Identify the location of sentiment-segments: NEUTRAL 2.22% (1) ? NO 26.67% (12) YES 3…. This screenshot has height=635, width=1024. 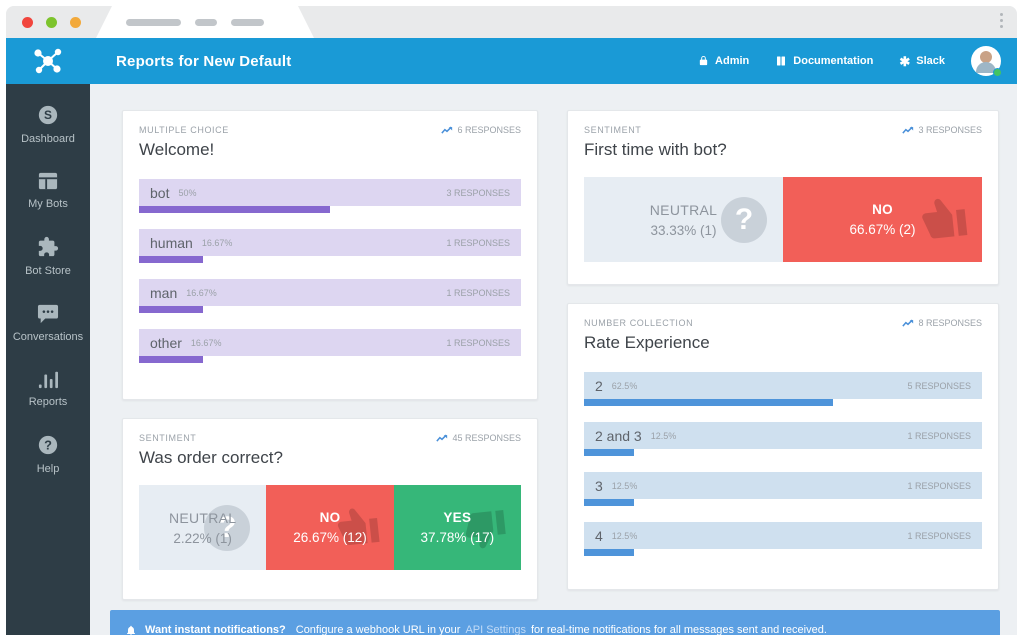
(330, 527).